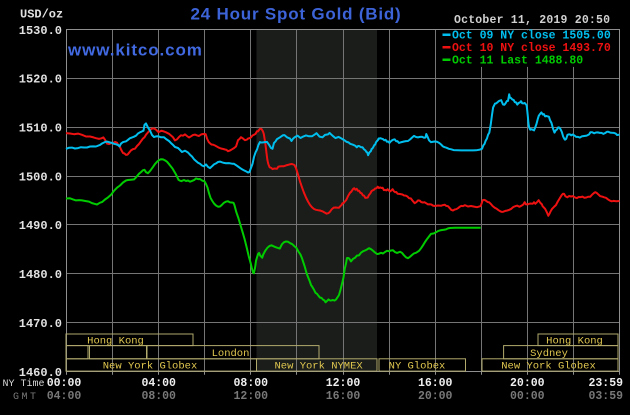  Describe the element at coordinates (40, 324) in the screenshot. I see `svg-text: 1470.0` at that location.